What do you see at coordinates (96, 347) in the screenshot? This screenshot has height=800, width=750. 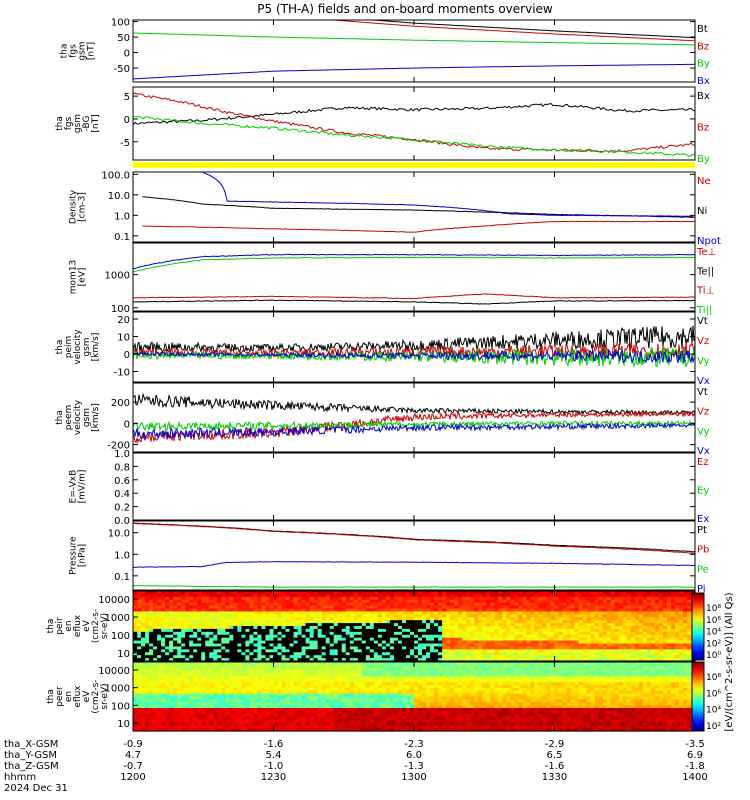 I see `ylabel-line: [km/s]` at bounding box center [96, 347].